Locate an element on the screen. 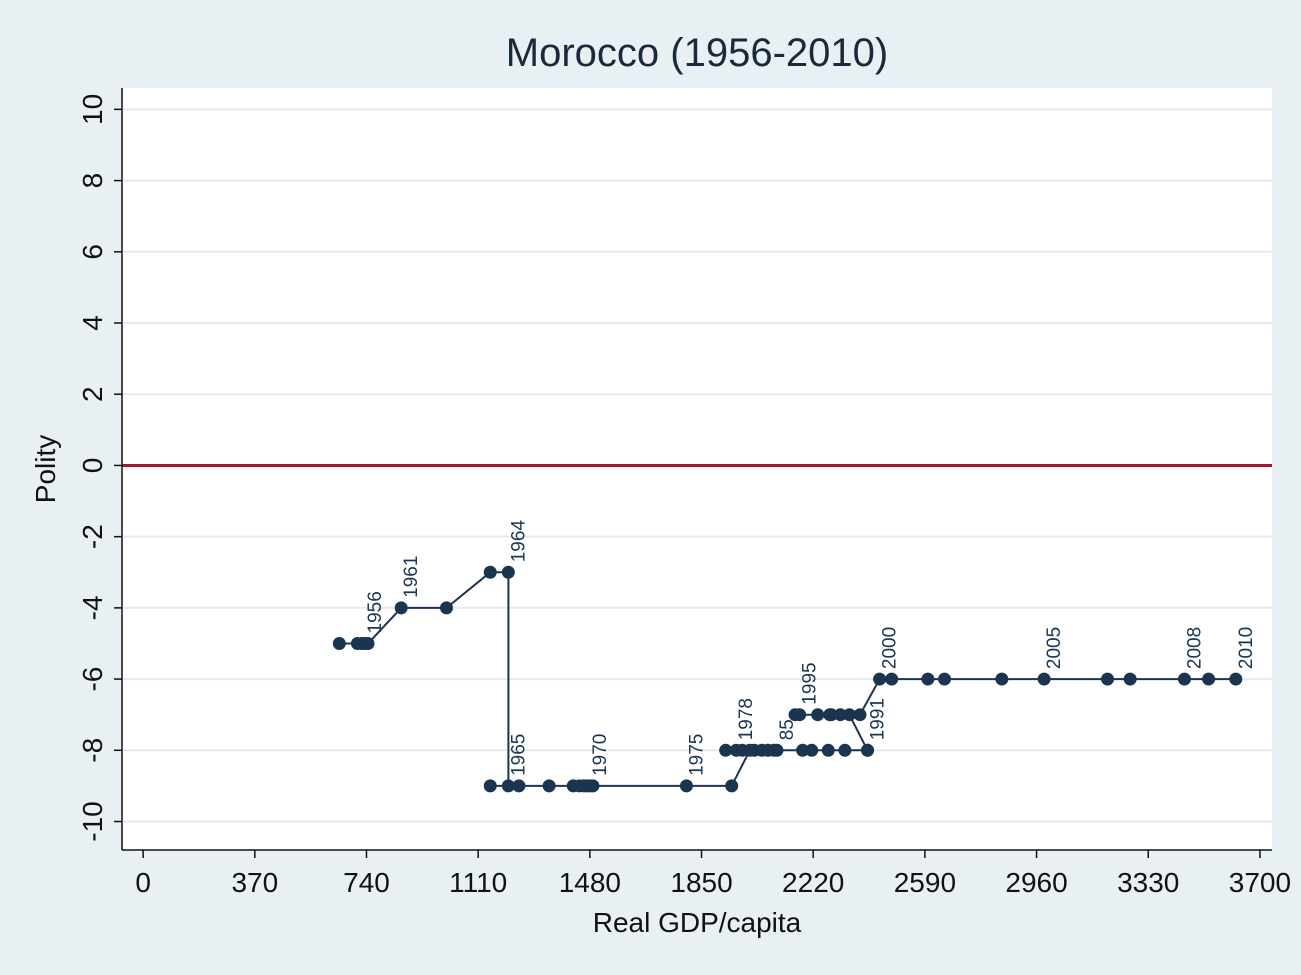  chart-title: Morocco (1956-2010) is located at coordinates (697, 53).